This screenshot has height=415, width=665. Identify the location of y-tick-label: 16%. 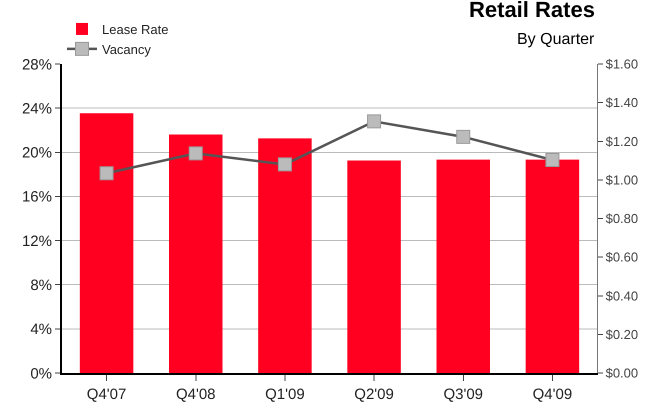
(37, 197).